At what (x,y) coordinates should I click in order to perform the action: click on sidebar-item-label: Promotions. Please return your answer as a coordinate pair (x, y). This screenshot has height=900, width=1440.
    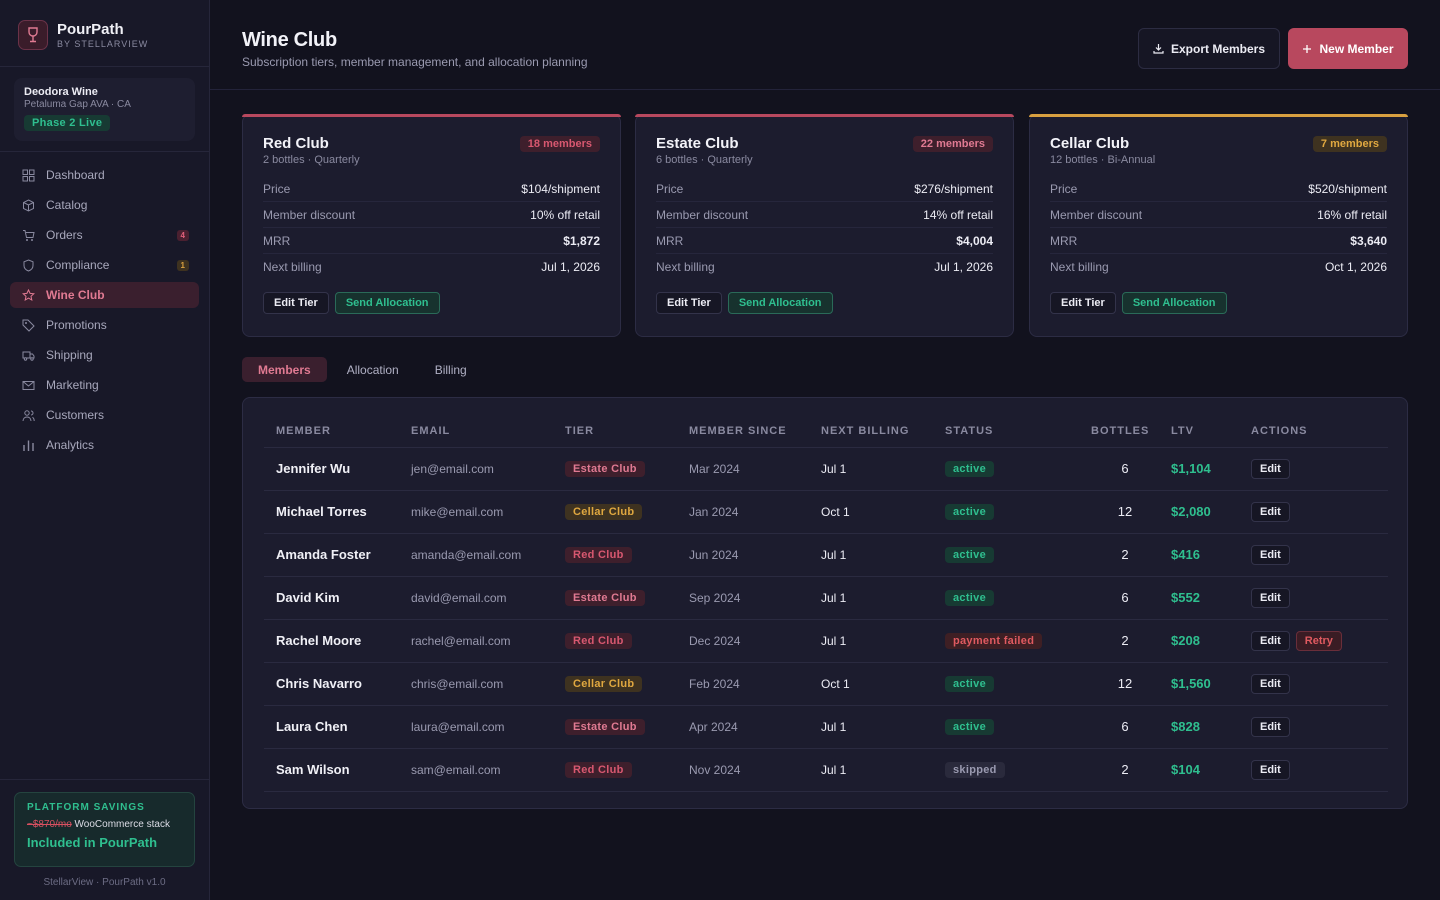
    Looking at the image, I should click on (76, 325).